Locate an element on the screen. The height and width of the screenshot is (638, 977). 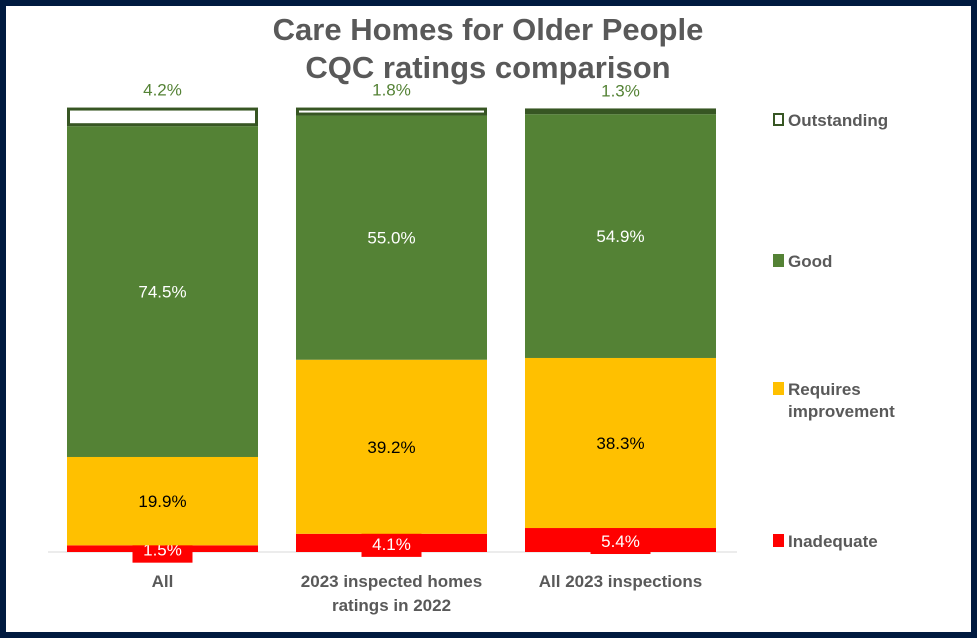
data-label: 1.8% is located at coordinates (391, 90).